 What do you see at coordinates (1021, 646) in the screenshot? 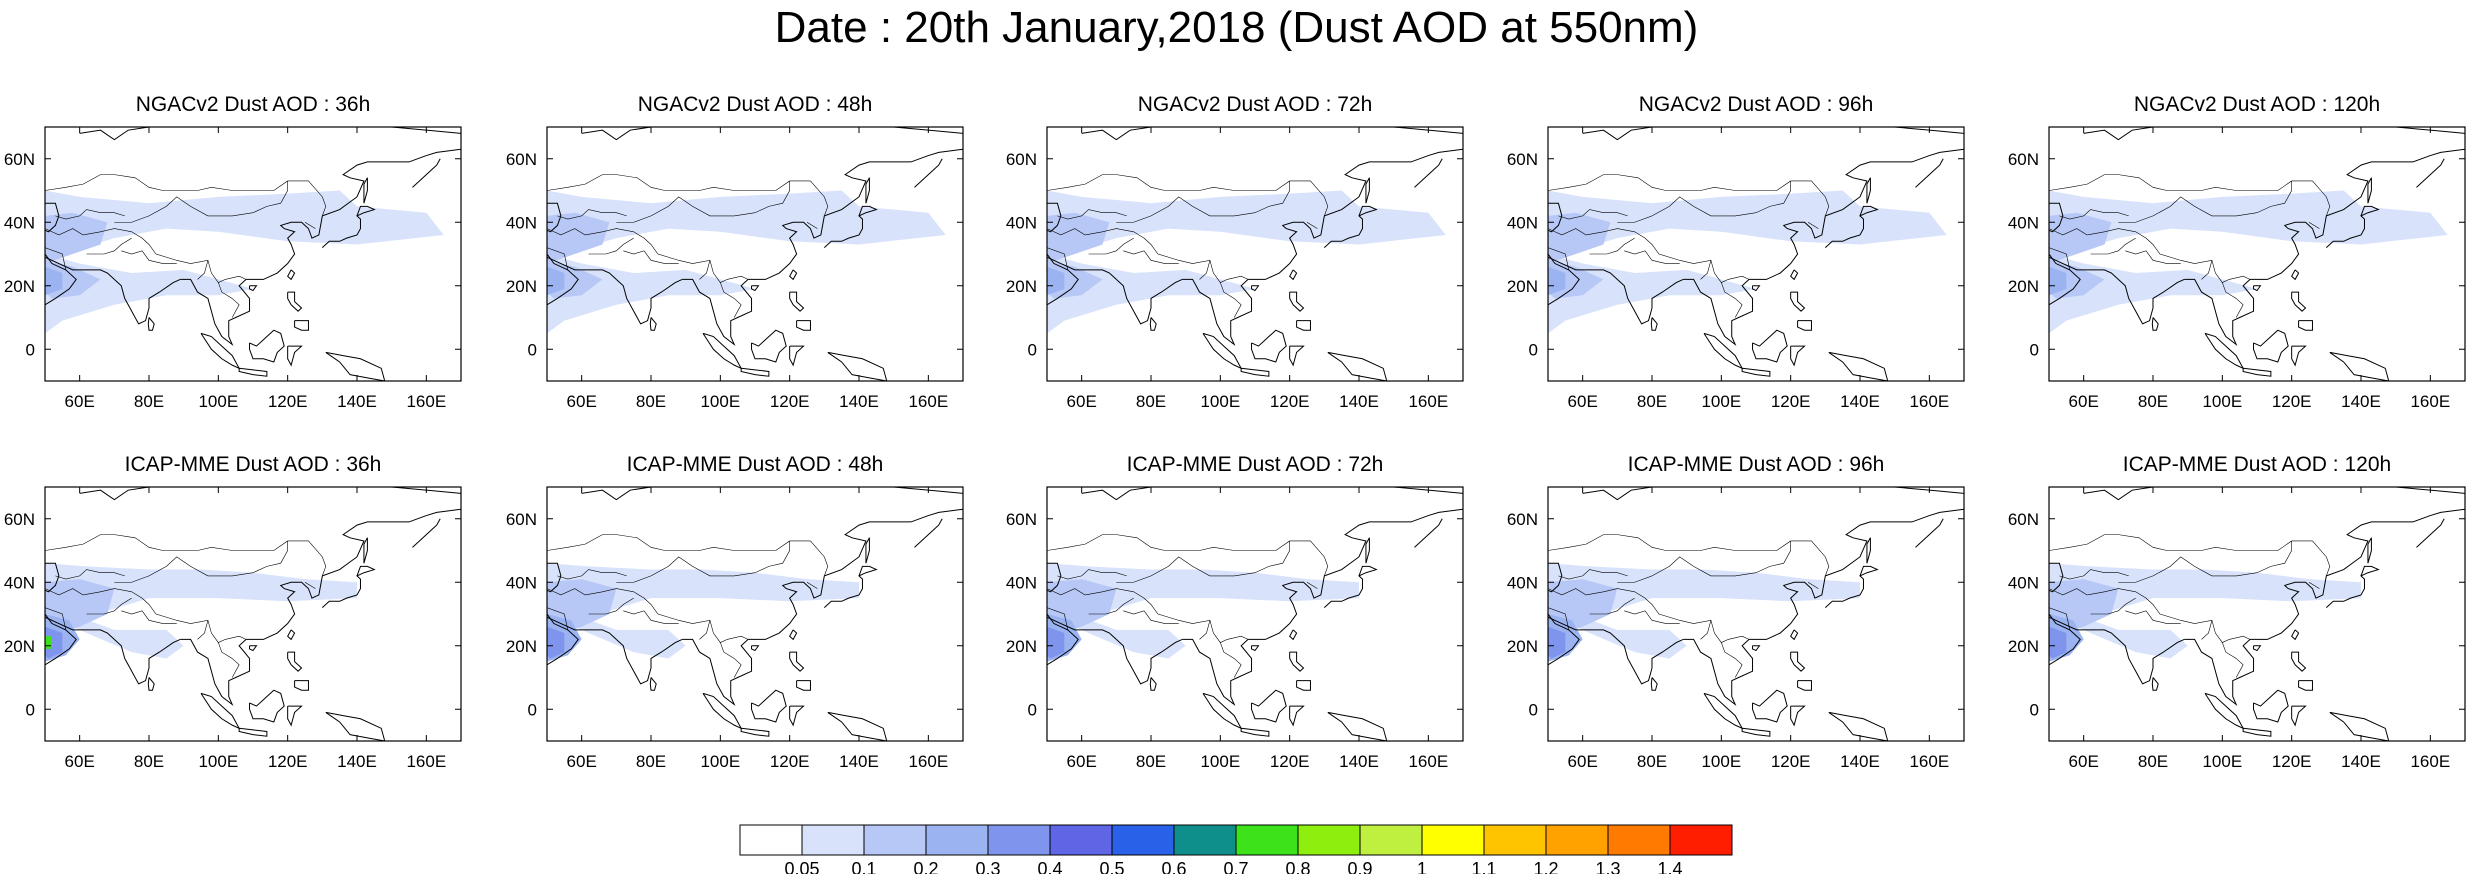
I see `y-tick-label: 20N` at bounding box center [1021, 646].